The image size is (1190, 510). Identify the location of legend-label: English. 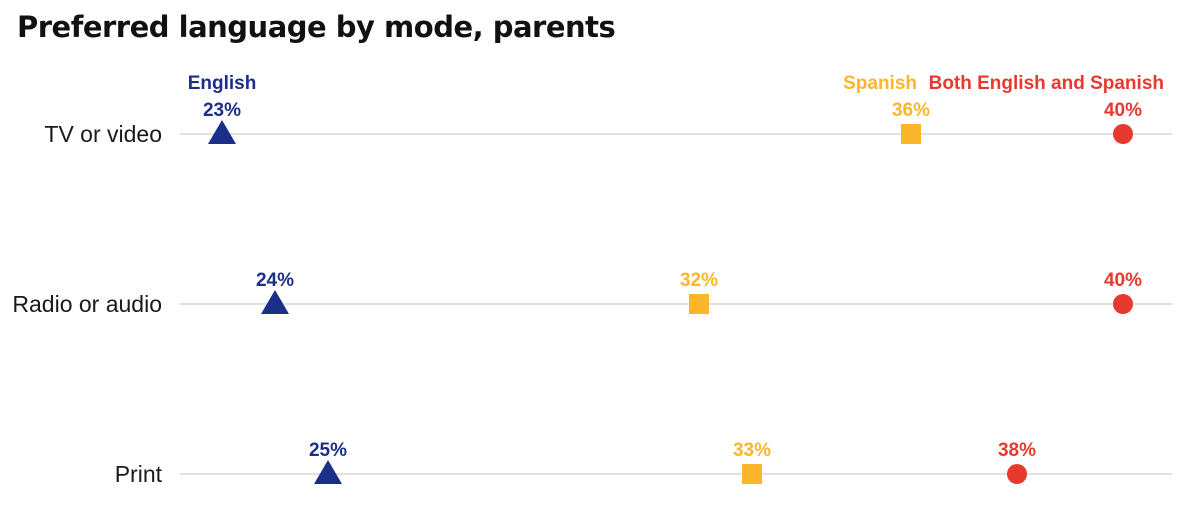
(222, 83).